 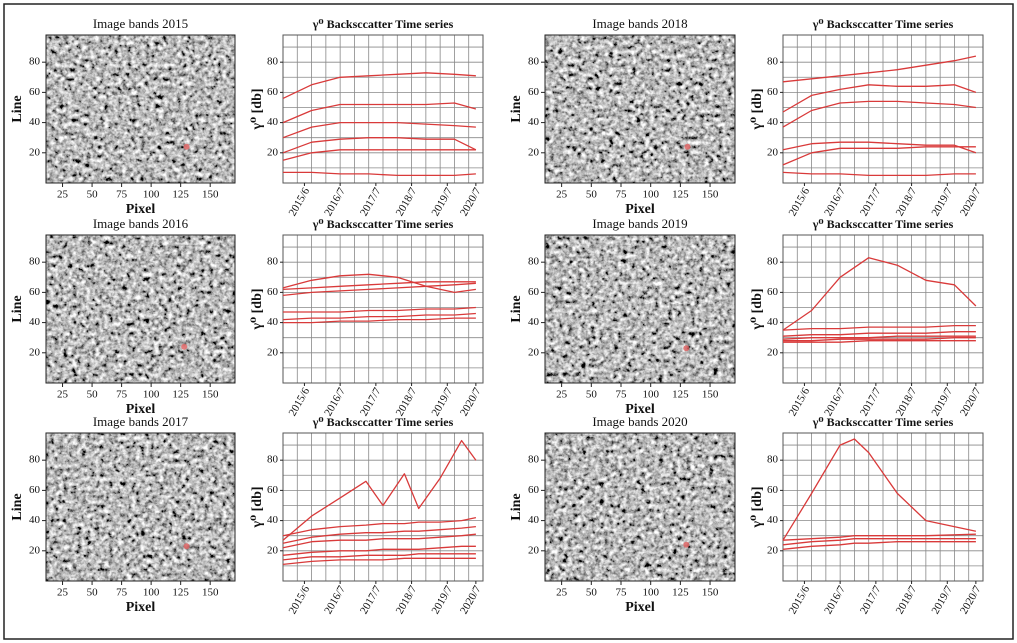 What do you see at coordinates (140, 23) in the screenshot?
I see `panel-title: Image bands 2015` at bounding box center [140, 23].